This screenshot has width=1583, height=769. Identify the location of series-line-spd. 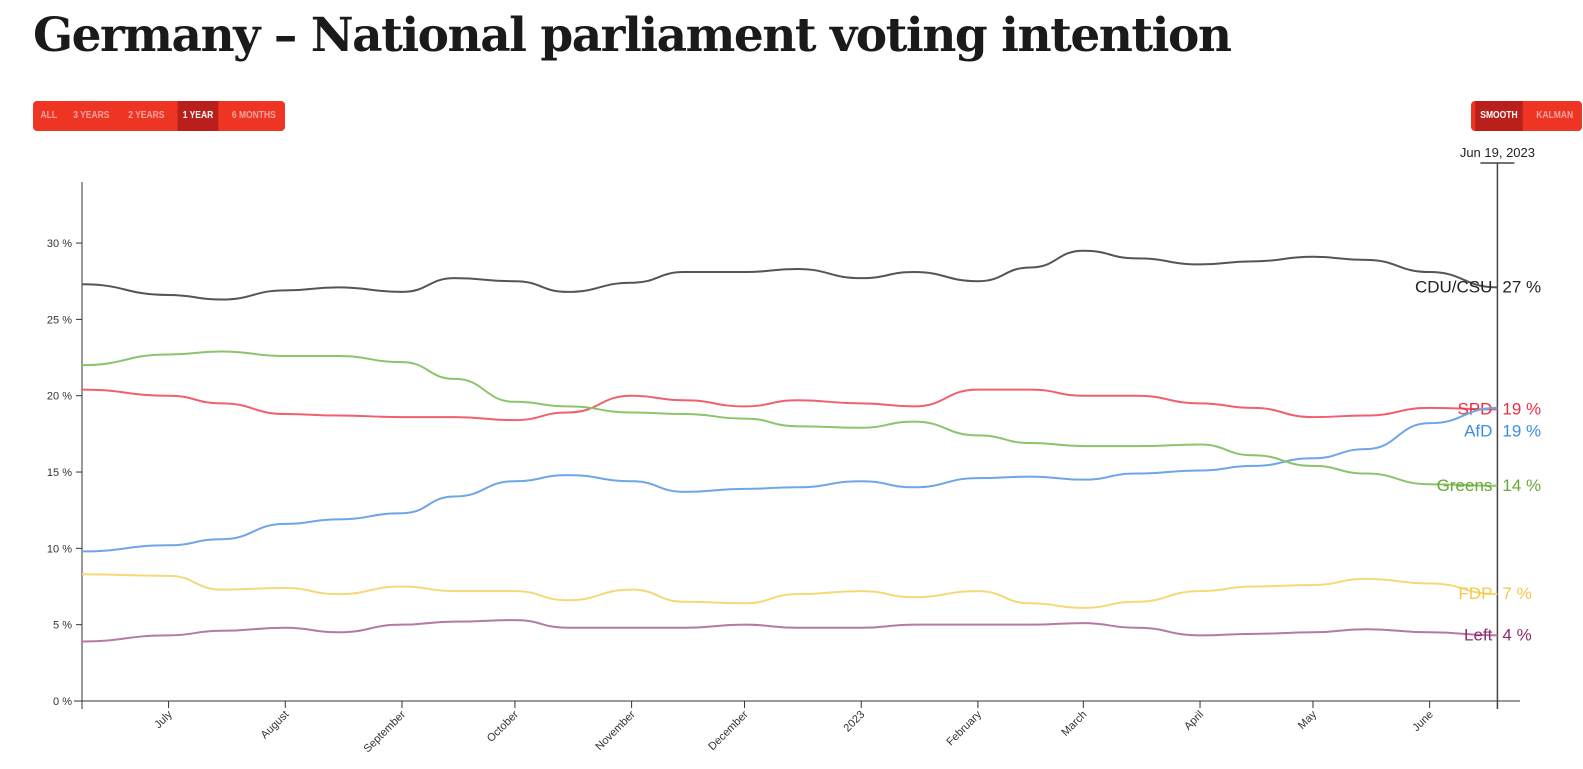
(789, 405).